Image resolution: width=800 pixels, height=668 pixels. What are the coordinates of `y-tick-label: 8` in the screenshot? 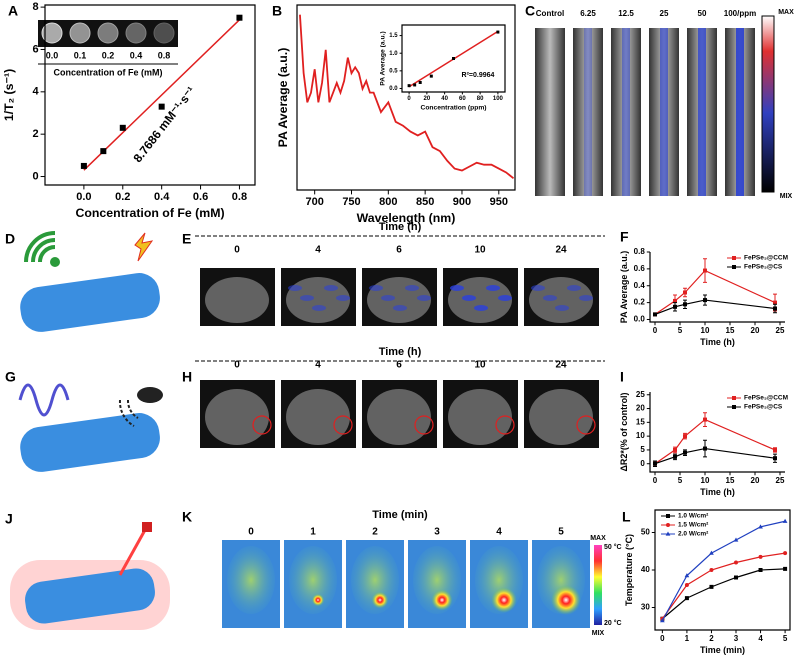 It's located at (35, 7).